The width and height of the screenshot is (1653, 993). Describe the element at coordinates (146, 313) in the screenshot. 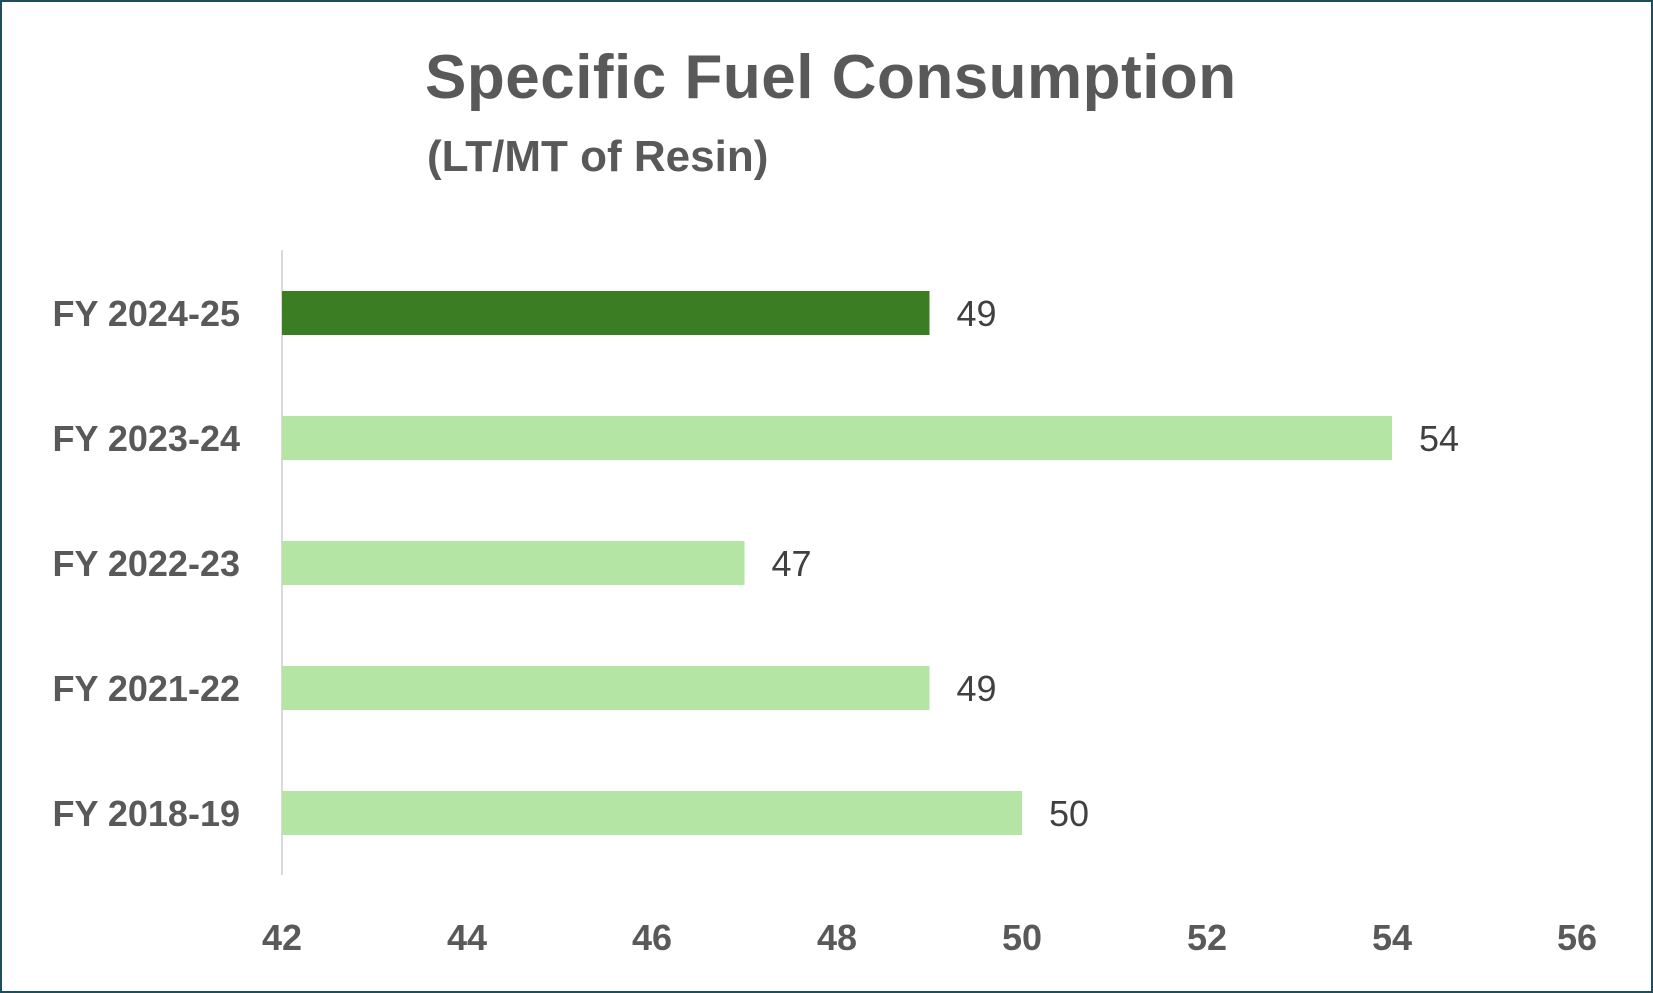

I see `category-label: FY 2024-25` at that location.